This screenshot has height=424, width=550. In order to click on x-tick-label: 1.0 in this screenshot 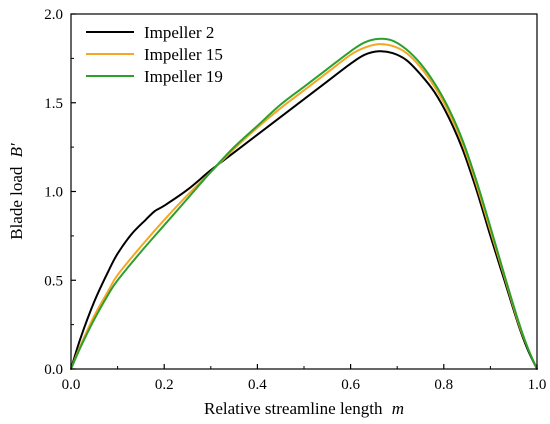, I will do `click(537, 385)`.